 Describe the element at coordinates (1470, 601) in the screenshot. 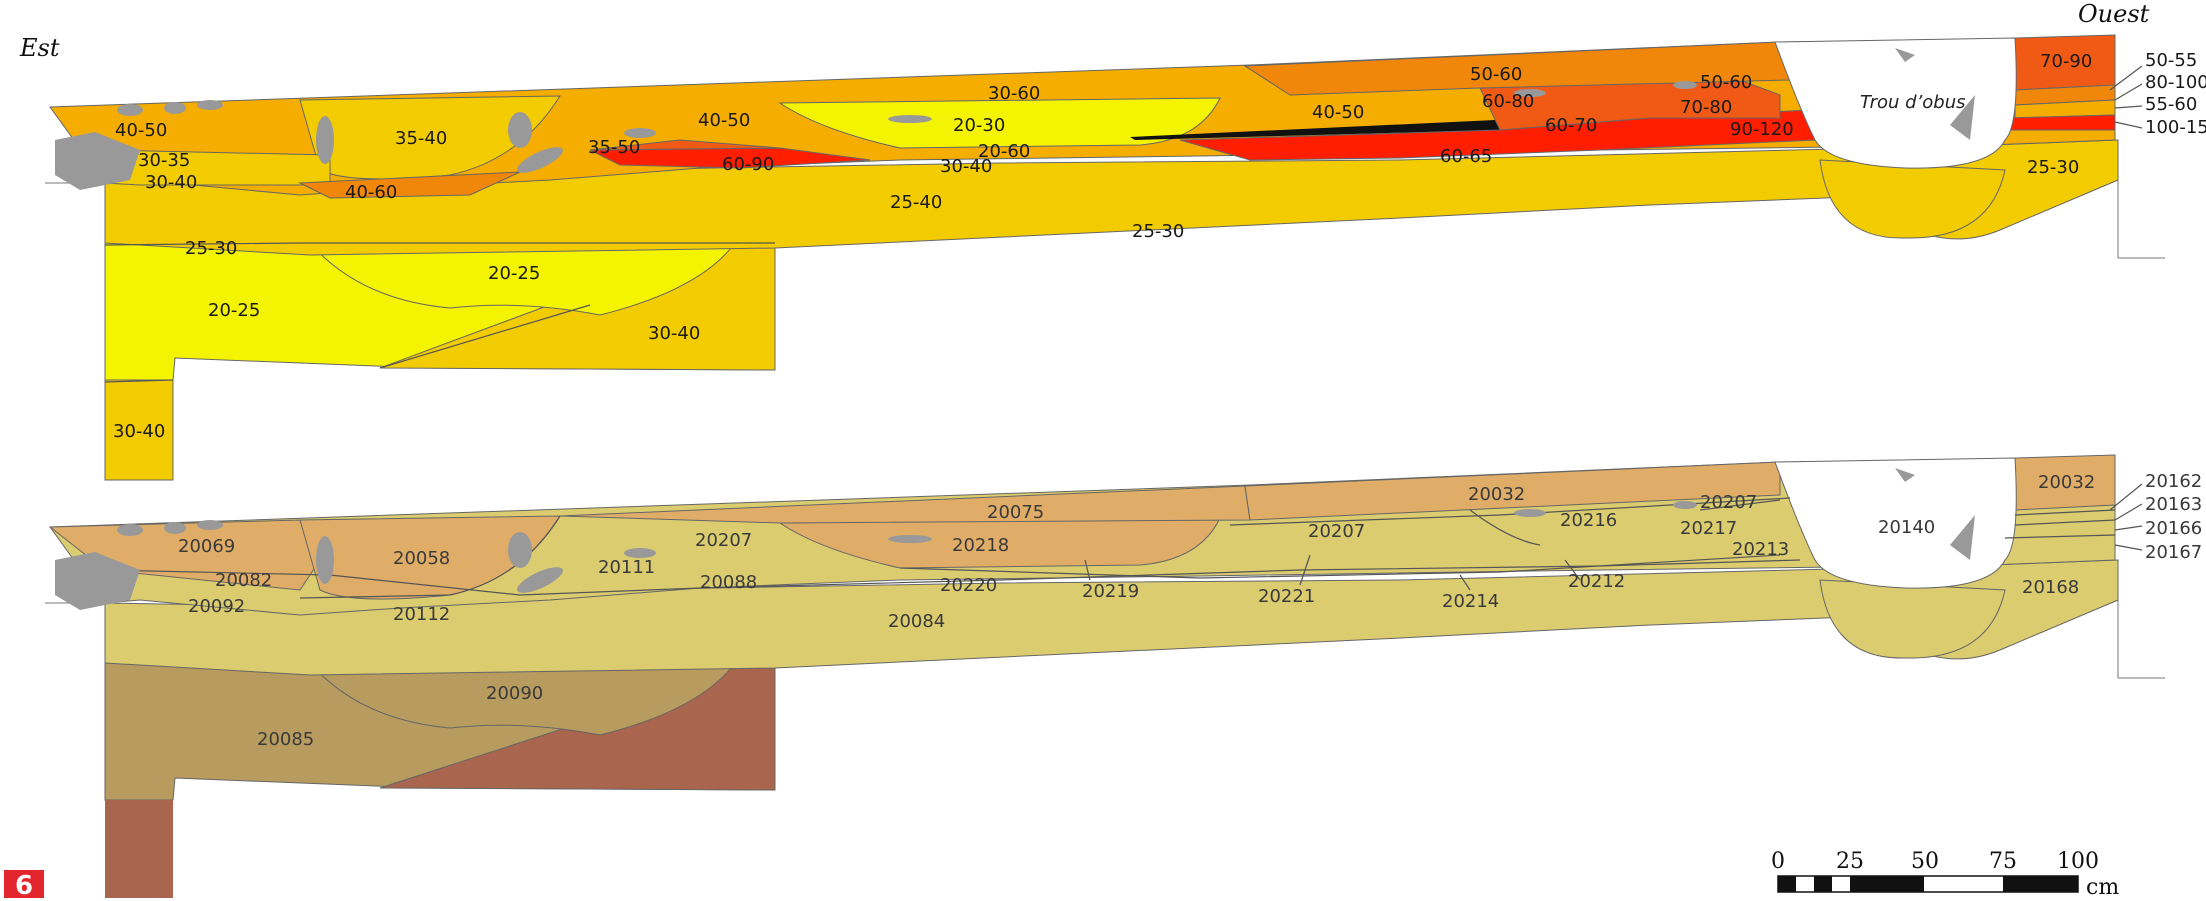

I see `bottom-label-19: 20214` at that location.